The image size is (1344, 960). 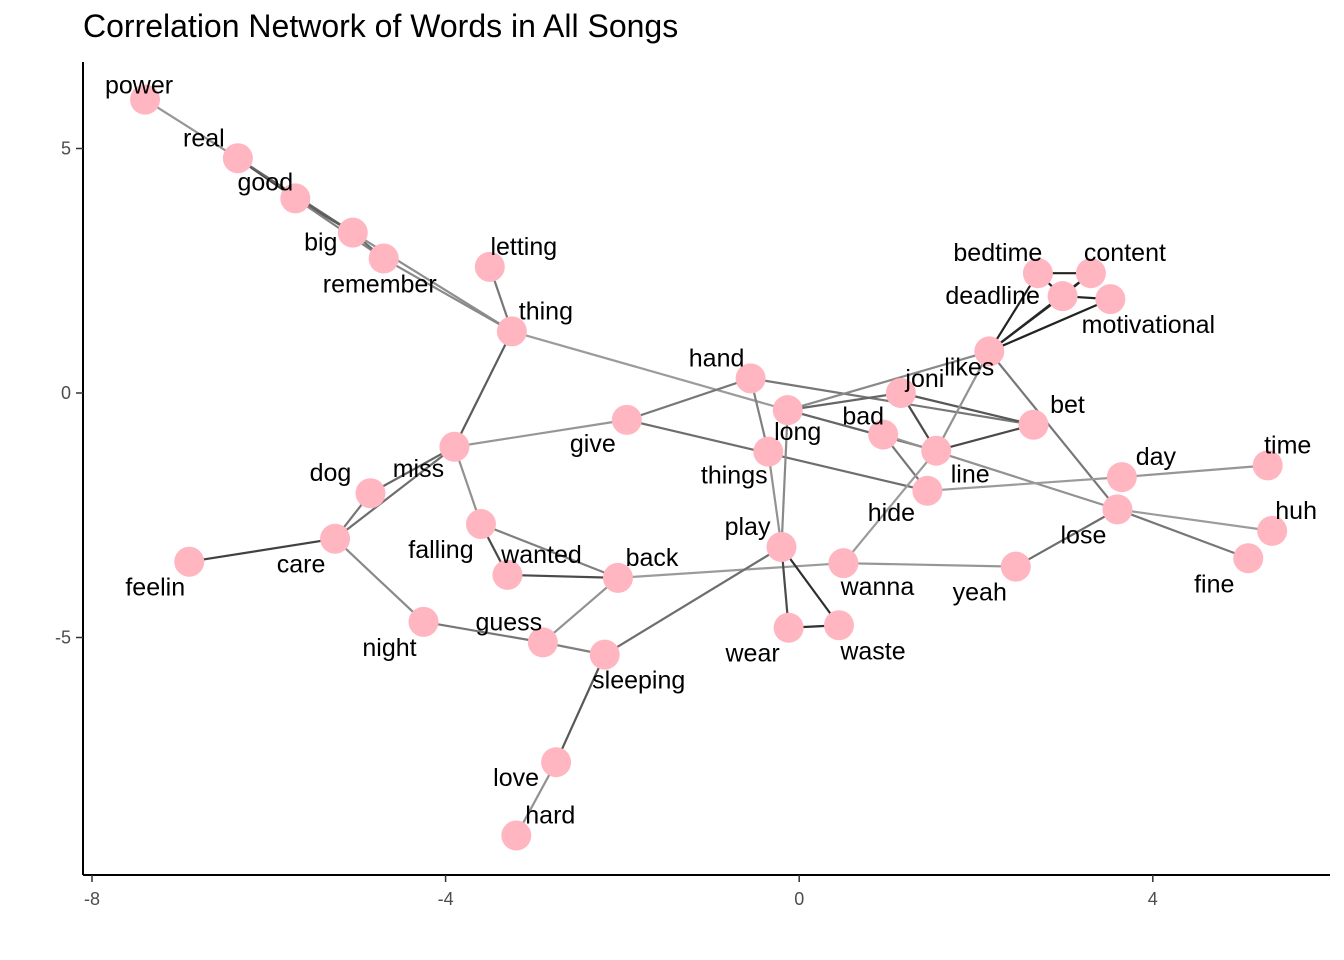 I want to click on edge-sleeping-play, so click(x=693, y=601).